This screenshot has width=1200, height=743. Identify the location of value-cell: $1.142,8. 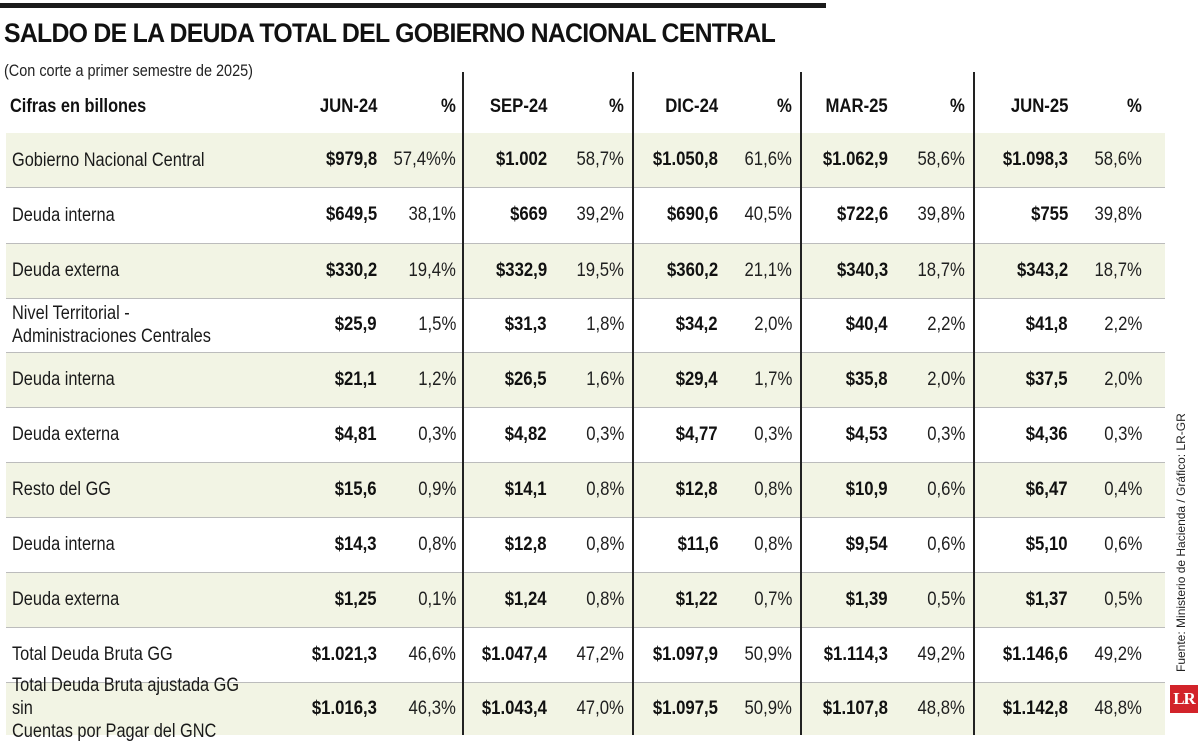
(1035, 708).